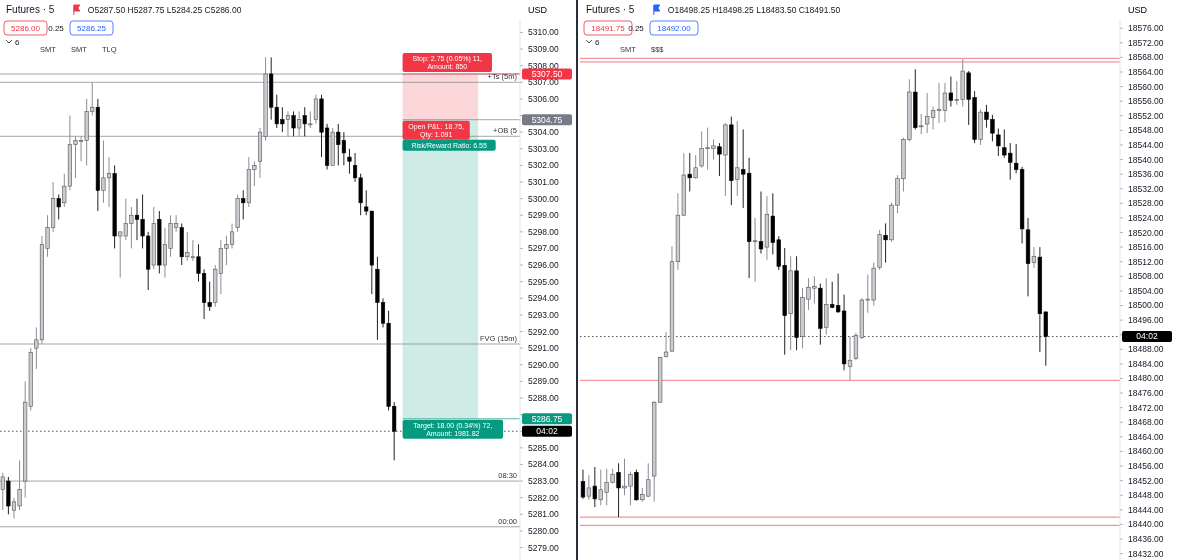 The width and height of the screenshot is (1200, 560). I want to click on y-tick-label: 5291.00, so click(543, 348).